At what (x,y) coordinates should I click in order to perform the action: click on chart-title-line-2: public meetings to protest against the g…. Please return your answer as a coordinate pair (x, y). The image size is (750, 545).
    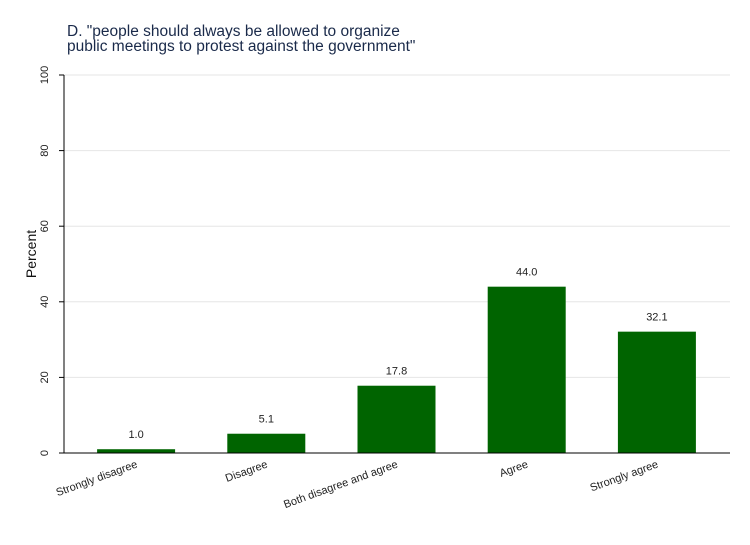
    Looking at the image, I should click on (241, 46).